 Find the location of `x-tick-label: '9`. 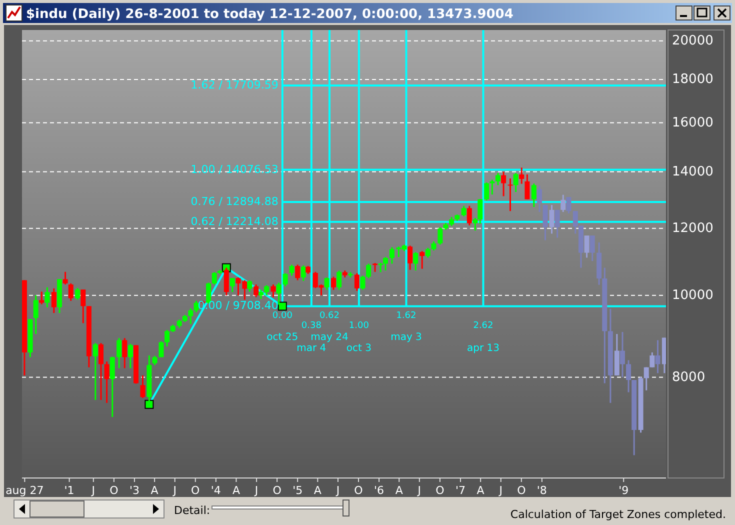

x-tick-label: '9 is located at coordinates (623, 490).